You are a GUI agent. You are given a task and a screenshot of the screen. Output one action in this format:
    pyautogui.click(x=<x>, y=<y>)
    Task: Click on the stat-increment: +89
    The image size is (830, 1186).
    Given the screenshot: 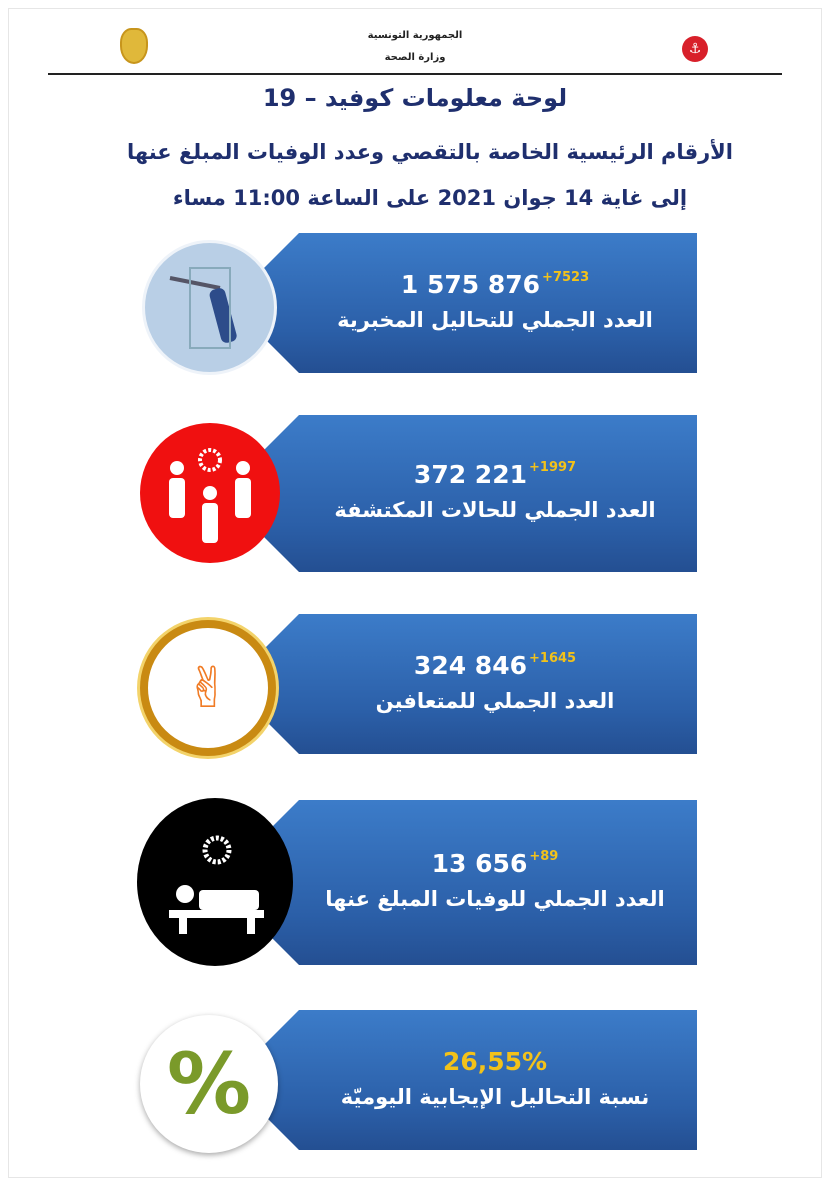 What is the action you would take?
    pyautogui.click(x=544, y=856)
    